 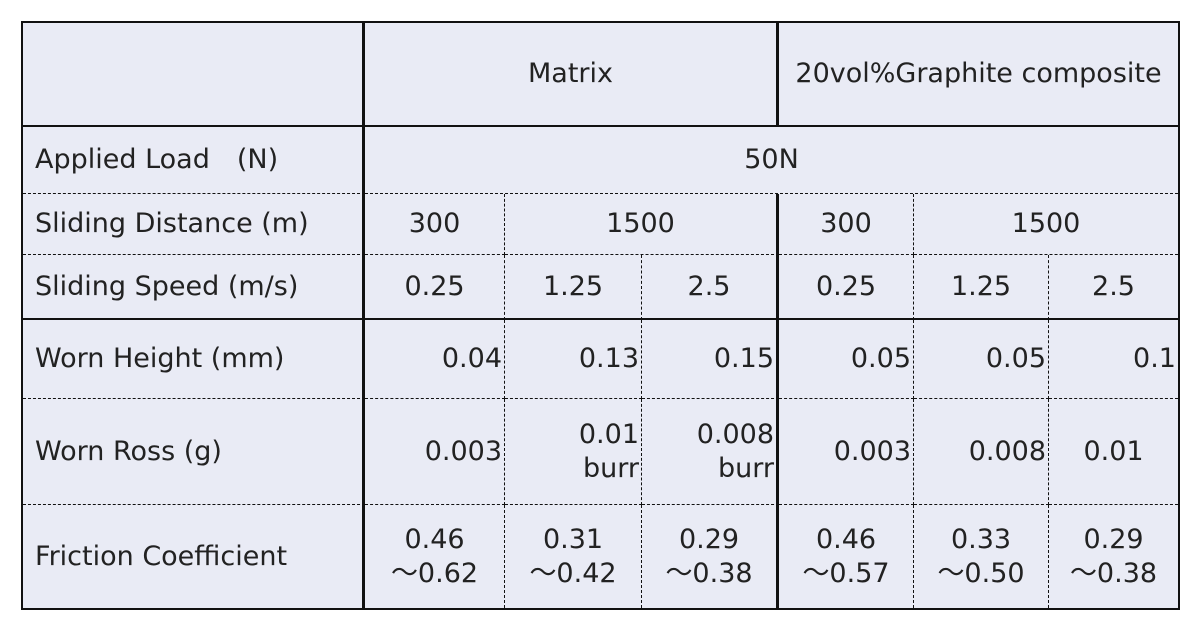 I want to click on data-cell: 0.33 ～0.50, so click(x=981, y=556).